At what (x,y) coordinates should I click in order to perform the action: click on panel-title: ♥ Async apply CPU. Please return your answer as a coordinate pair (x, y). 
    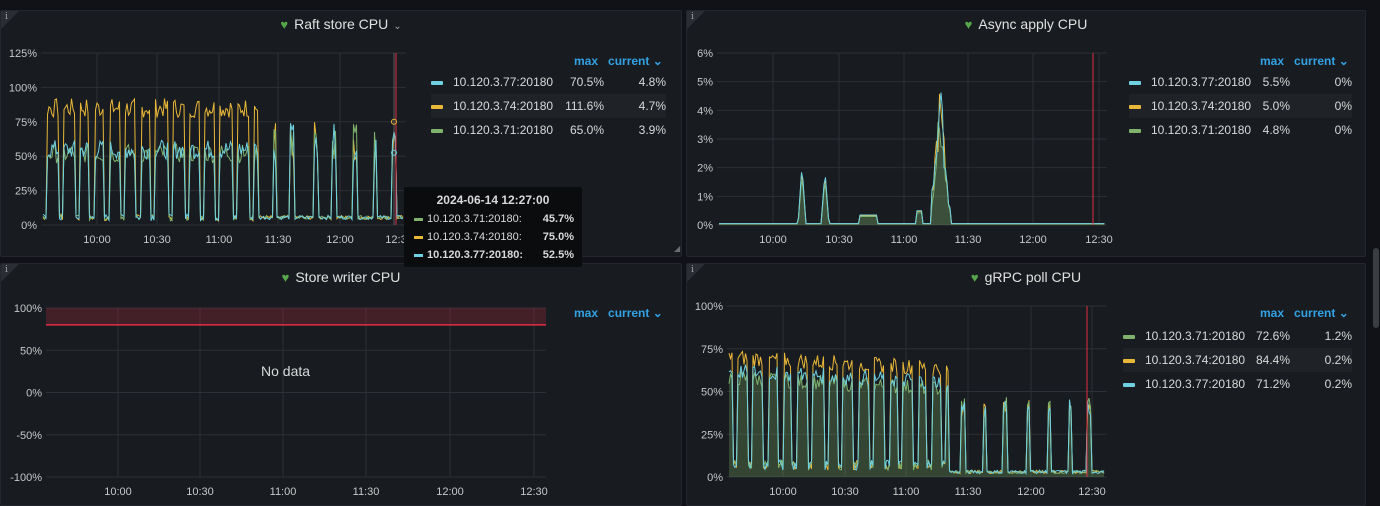
    Looking at the image, I should click on (1026, 24).